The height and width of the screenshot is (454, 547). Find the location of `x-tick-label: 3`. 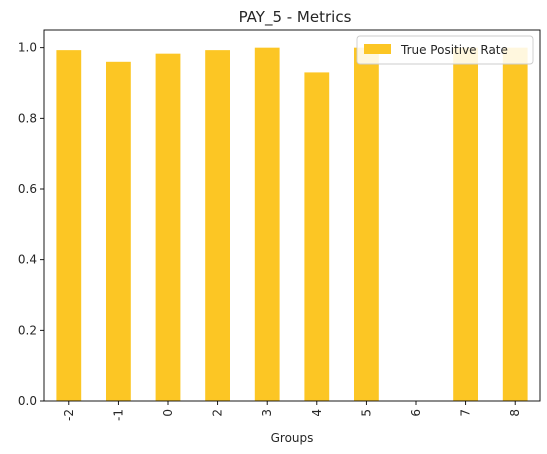

x-tick-label: 3 is located at coordinates (267, 413).